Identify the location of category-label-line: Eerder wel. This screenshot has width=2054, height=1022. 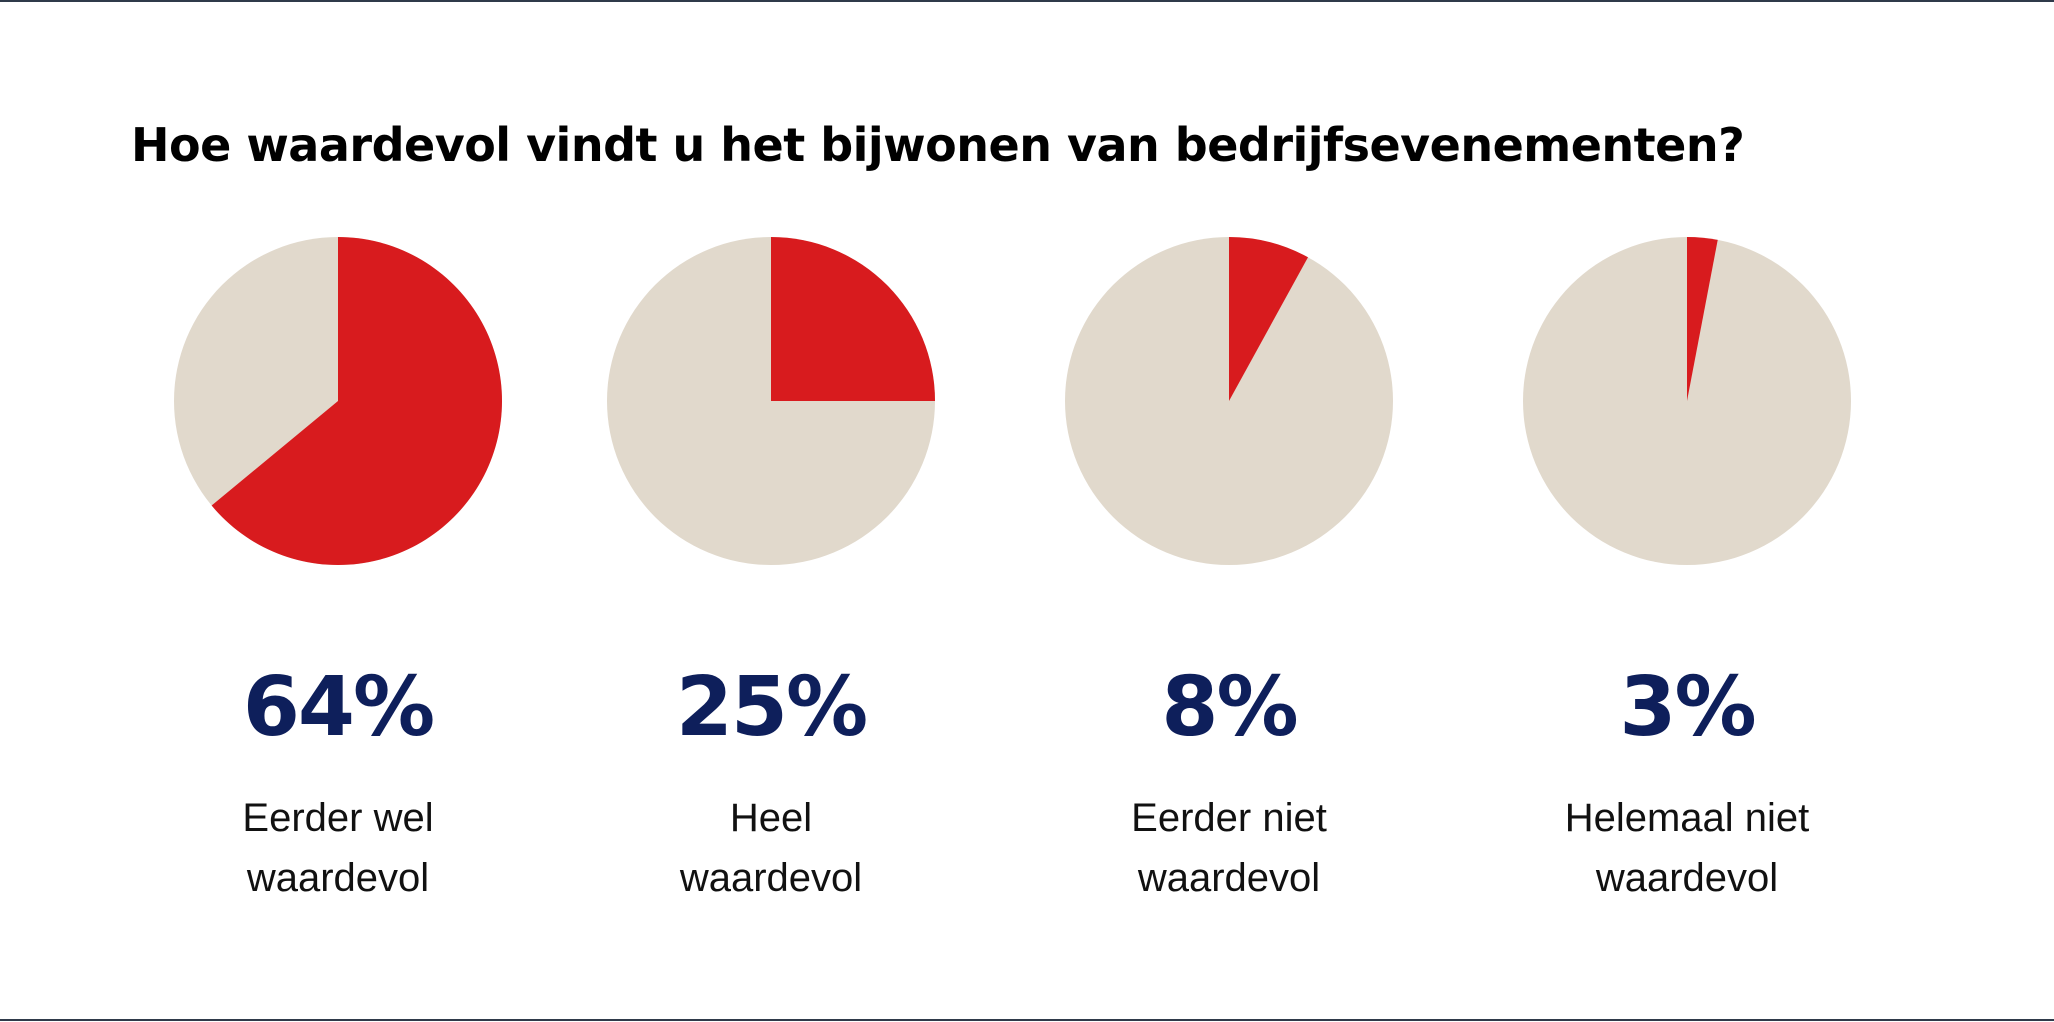
(338, 818).